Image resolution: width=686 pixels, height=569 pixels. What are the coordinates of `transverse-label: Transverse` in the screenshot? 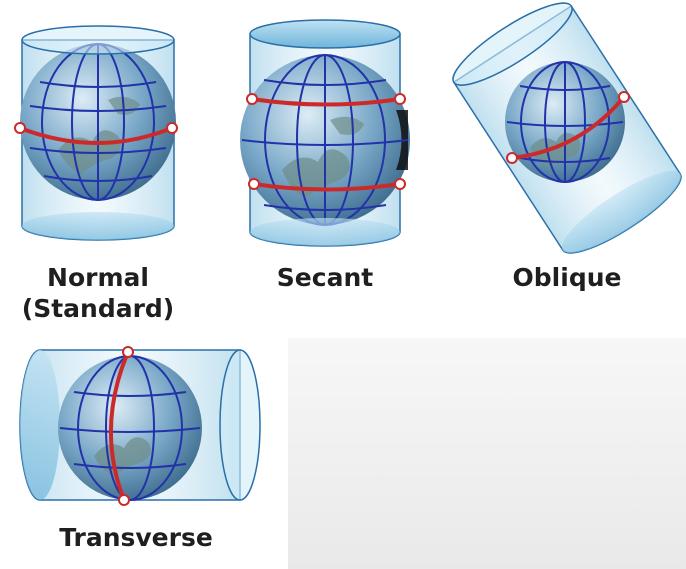 It's located at (136, 537).